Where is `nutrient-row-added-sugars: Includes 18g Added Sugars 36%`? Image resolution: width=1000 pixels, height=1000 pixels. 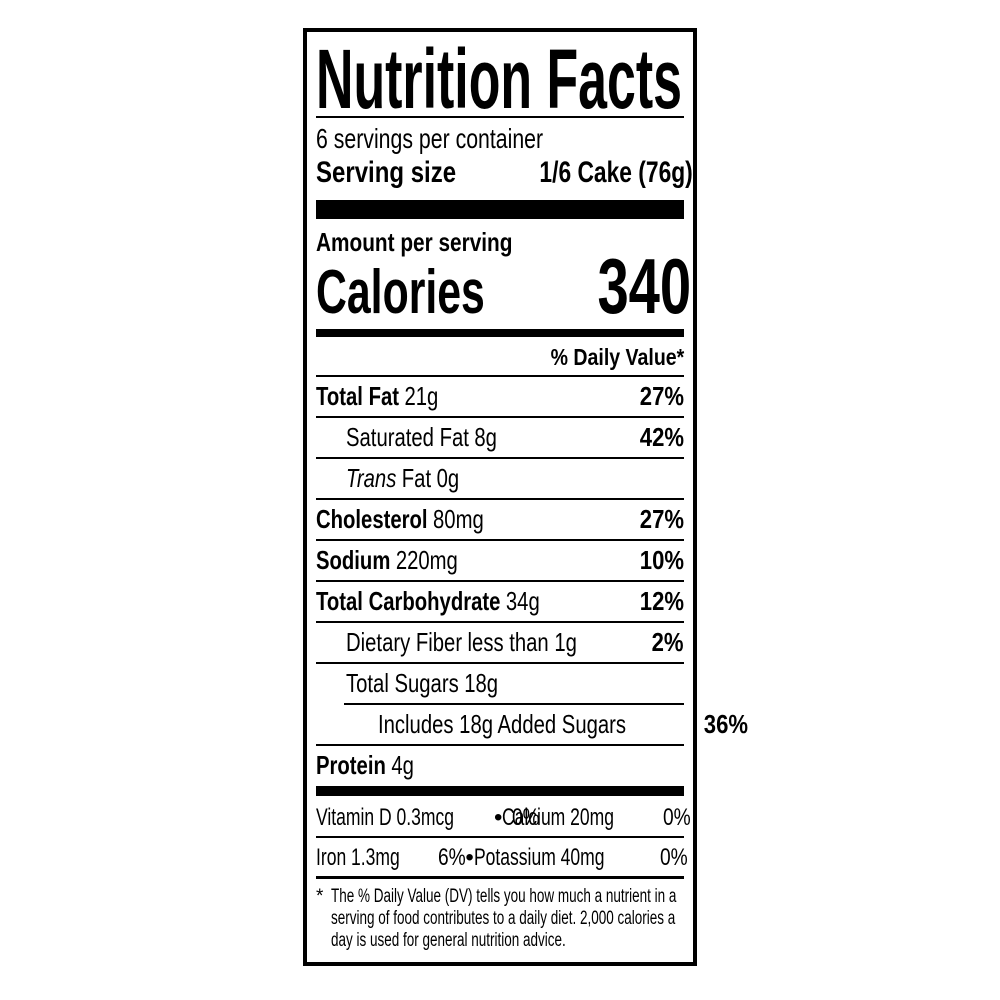
nutrient-row-added-sugars: Includes 18g Added Sugars 36% is located at coordinates (532, 725).